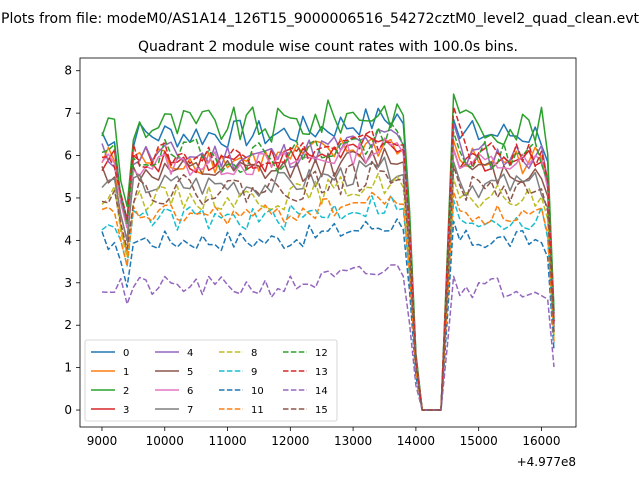  Describe the element at coordinates (321, 391) in the screenshot. I see `legend-label: 14` at that location.